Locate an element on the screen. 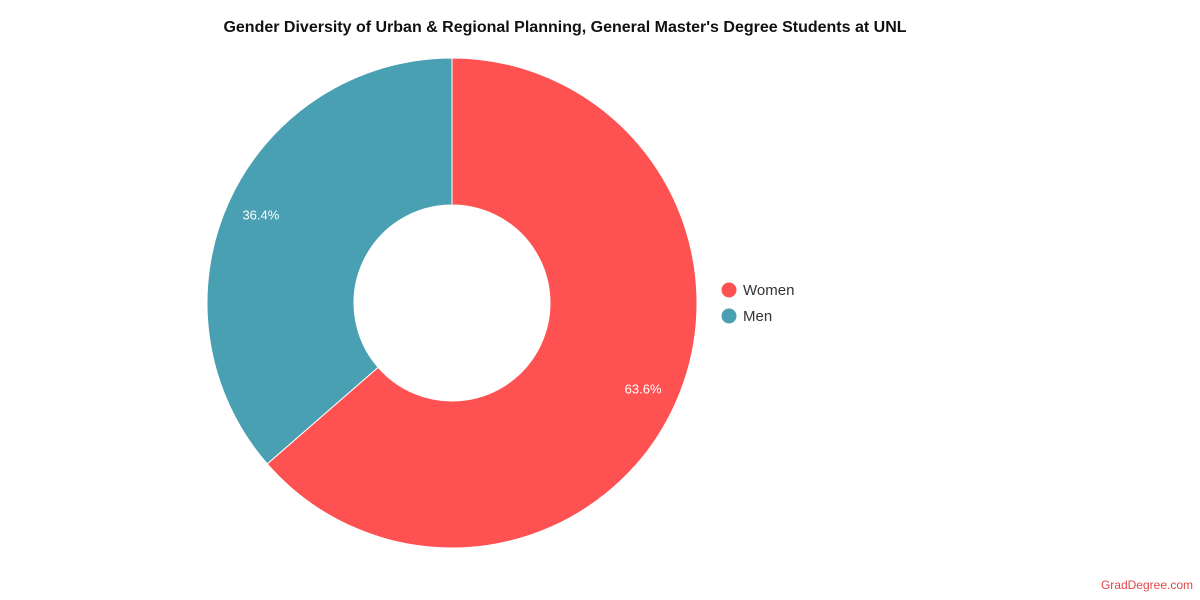 Image resolution: width=1200 pixels, height=600 pixels. data-label: 36.4% is located at coordinates (260, 214).